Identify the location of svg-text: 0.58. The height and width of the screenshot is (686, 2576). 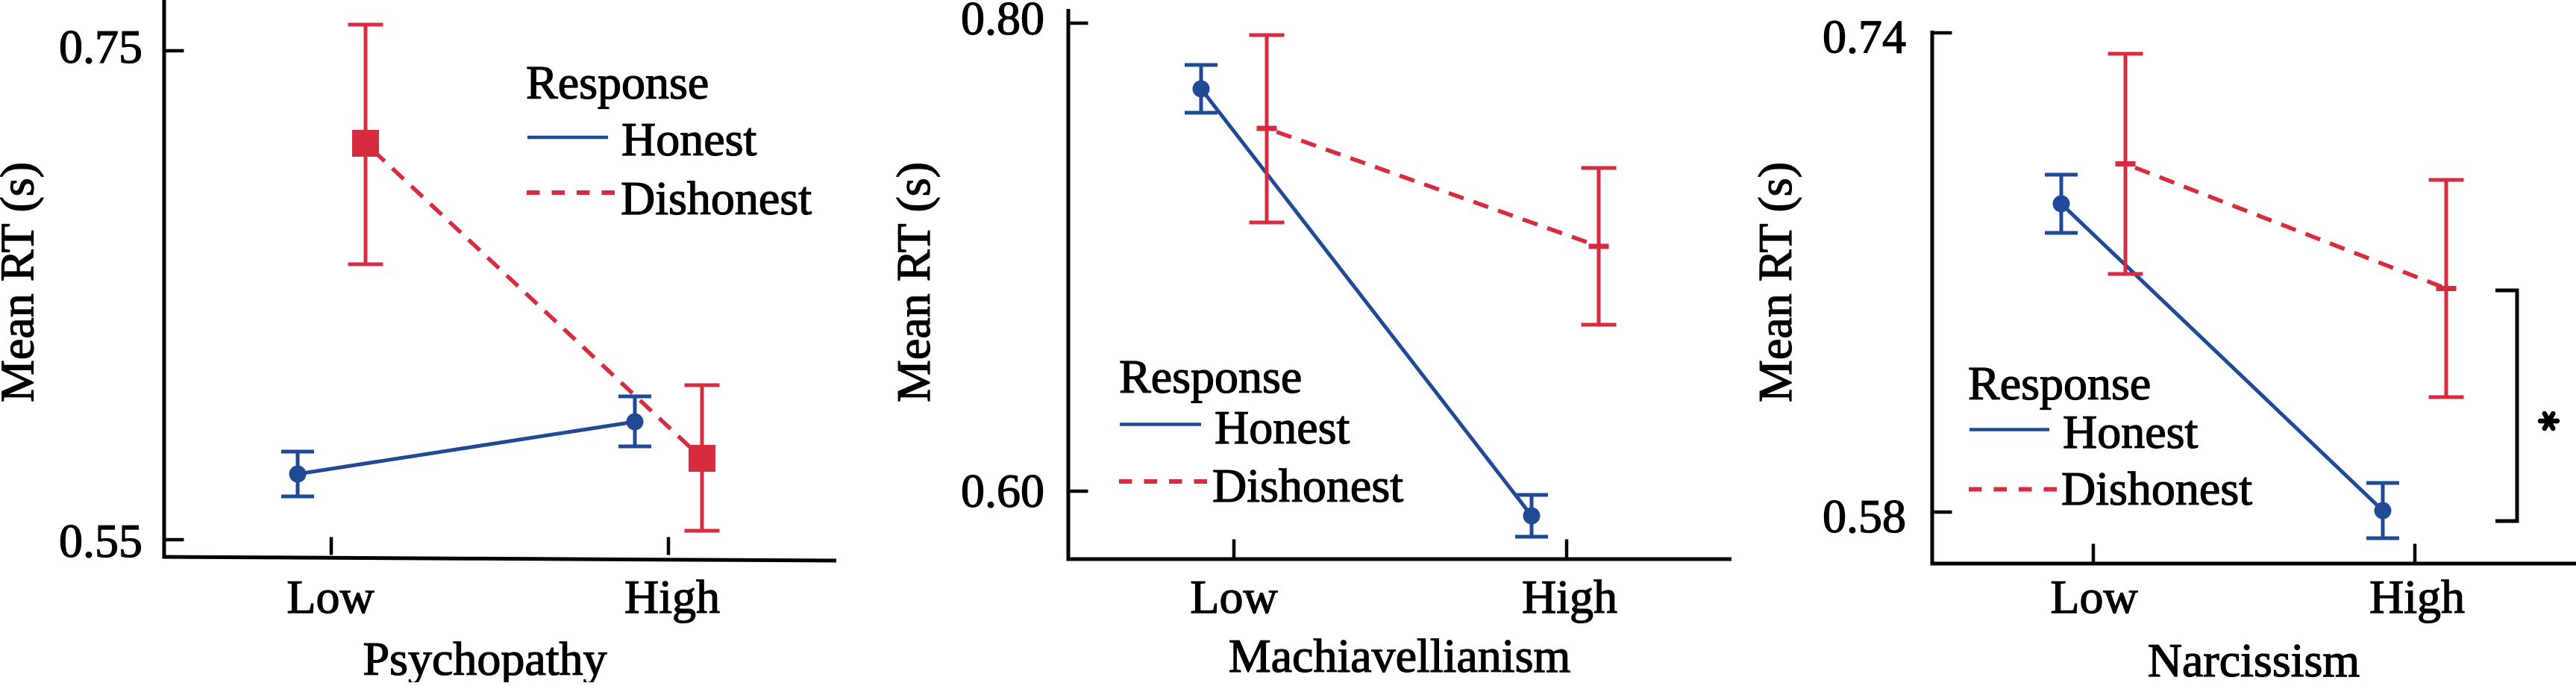
(1864, 516).